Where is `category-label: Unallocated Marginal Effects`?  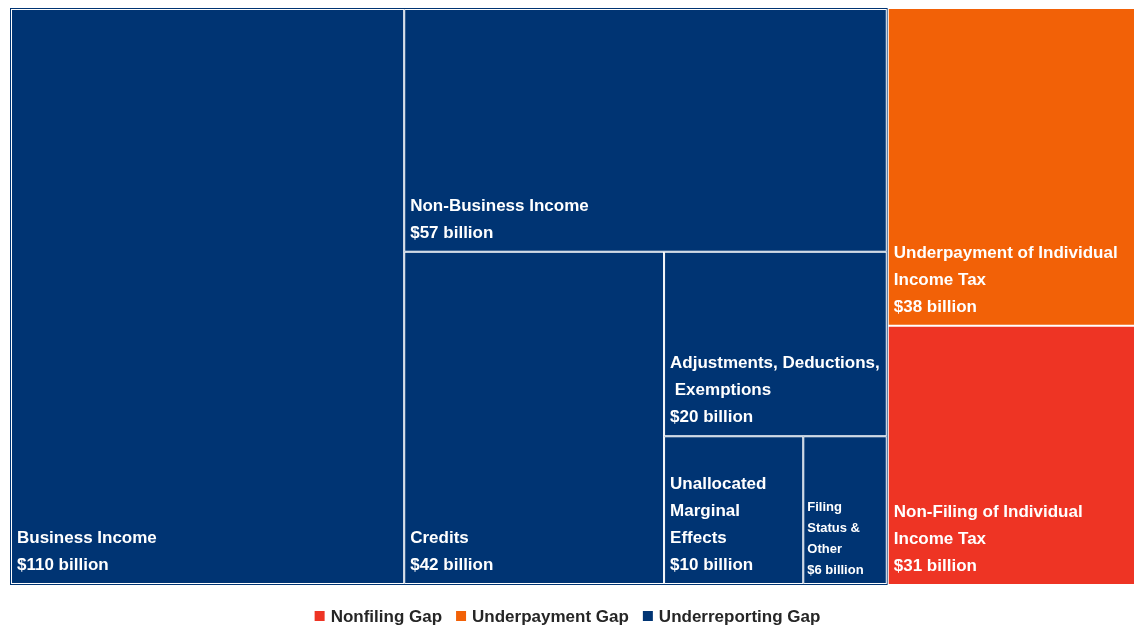 category-label: Unallocated Marginal Effects is located at coordinates (721, 510).